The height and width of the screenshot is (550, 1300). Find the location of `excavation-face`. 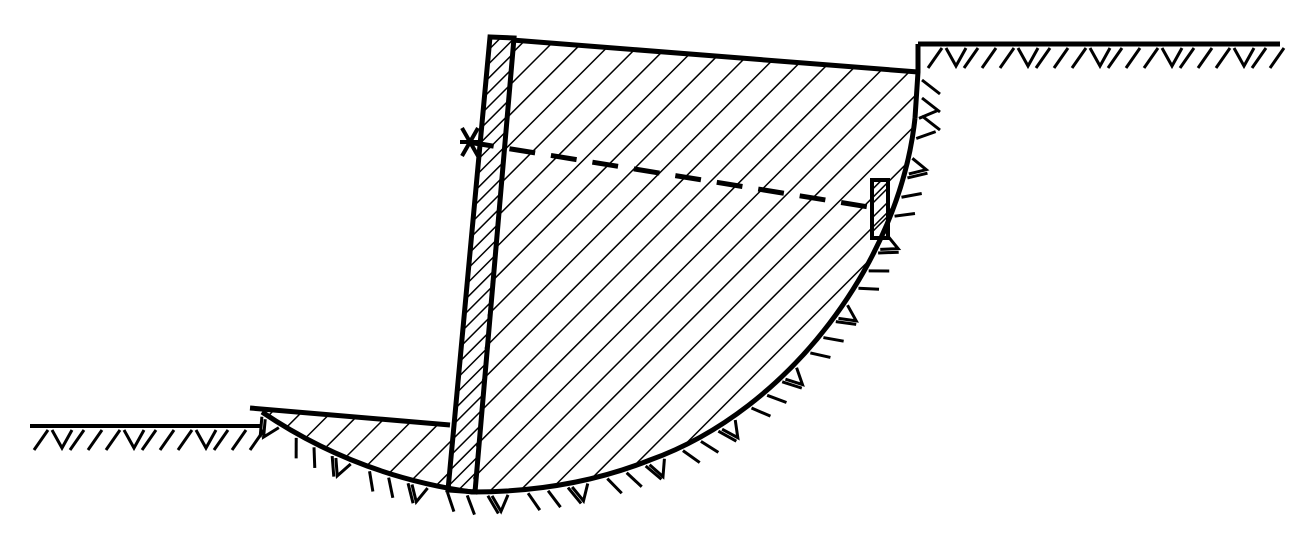

excavation-face is located at coordinates (916, 81).